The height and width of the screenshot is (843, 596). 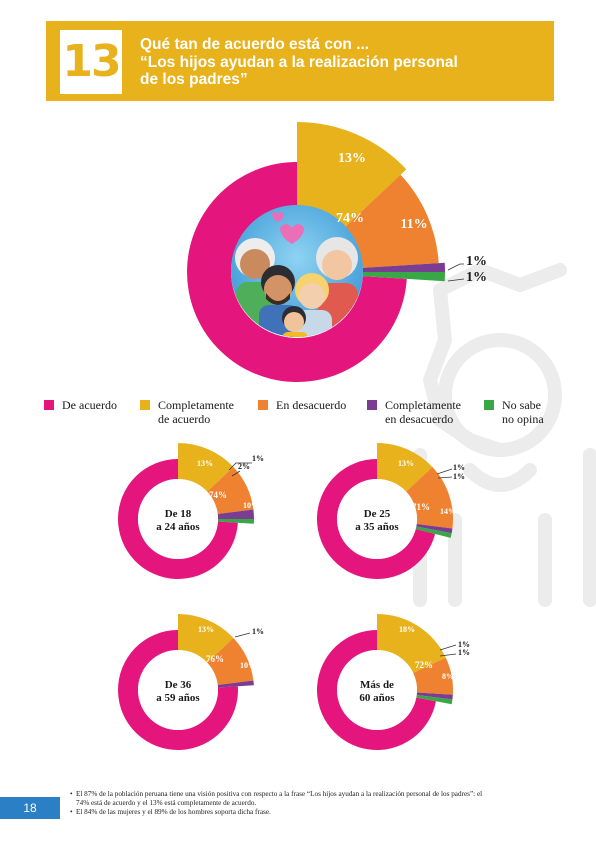 What do you see at coordinates (194, 79) in the screenshot?
I see `question-title-line-3: de los padres”` at bounding box center [194, 79].